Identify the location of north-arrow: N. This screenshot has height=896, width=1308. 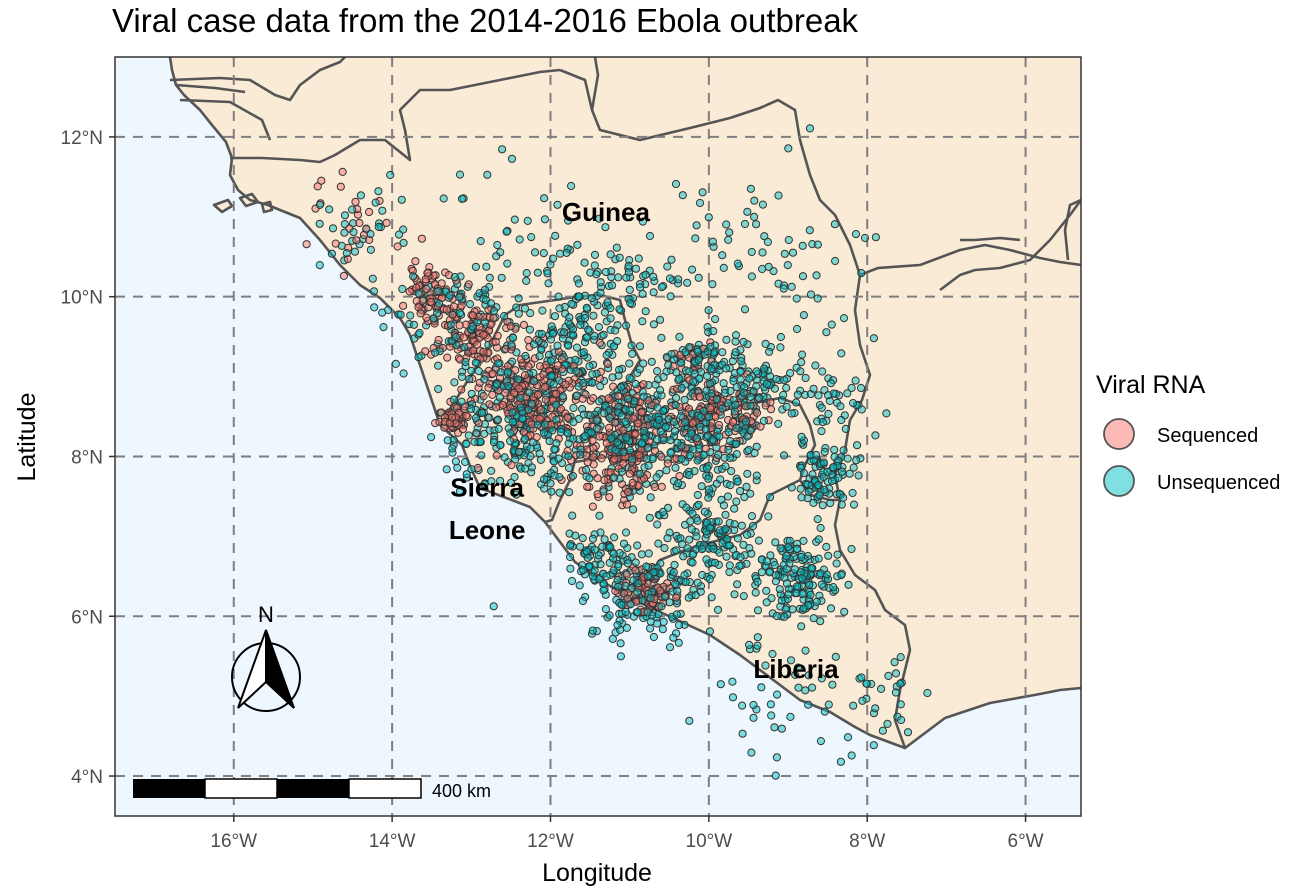
(266, 657).